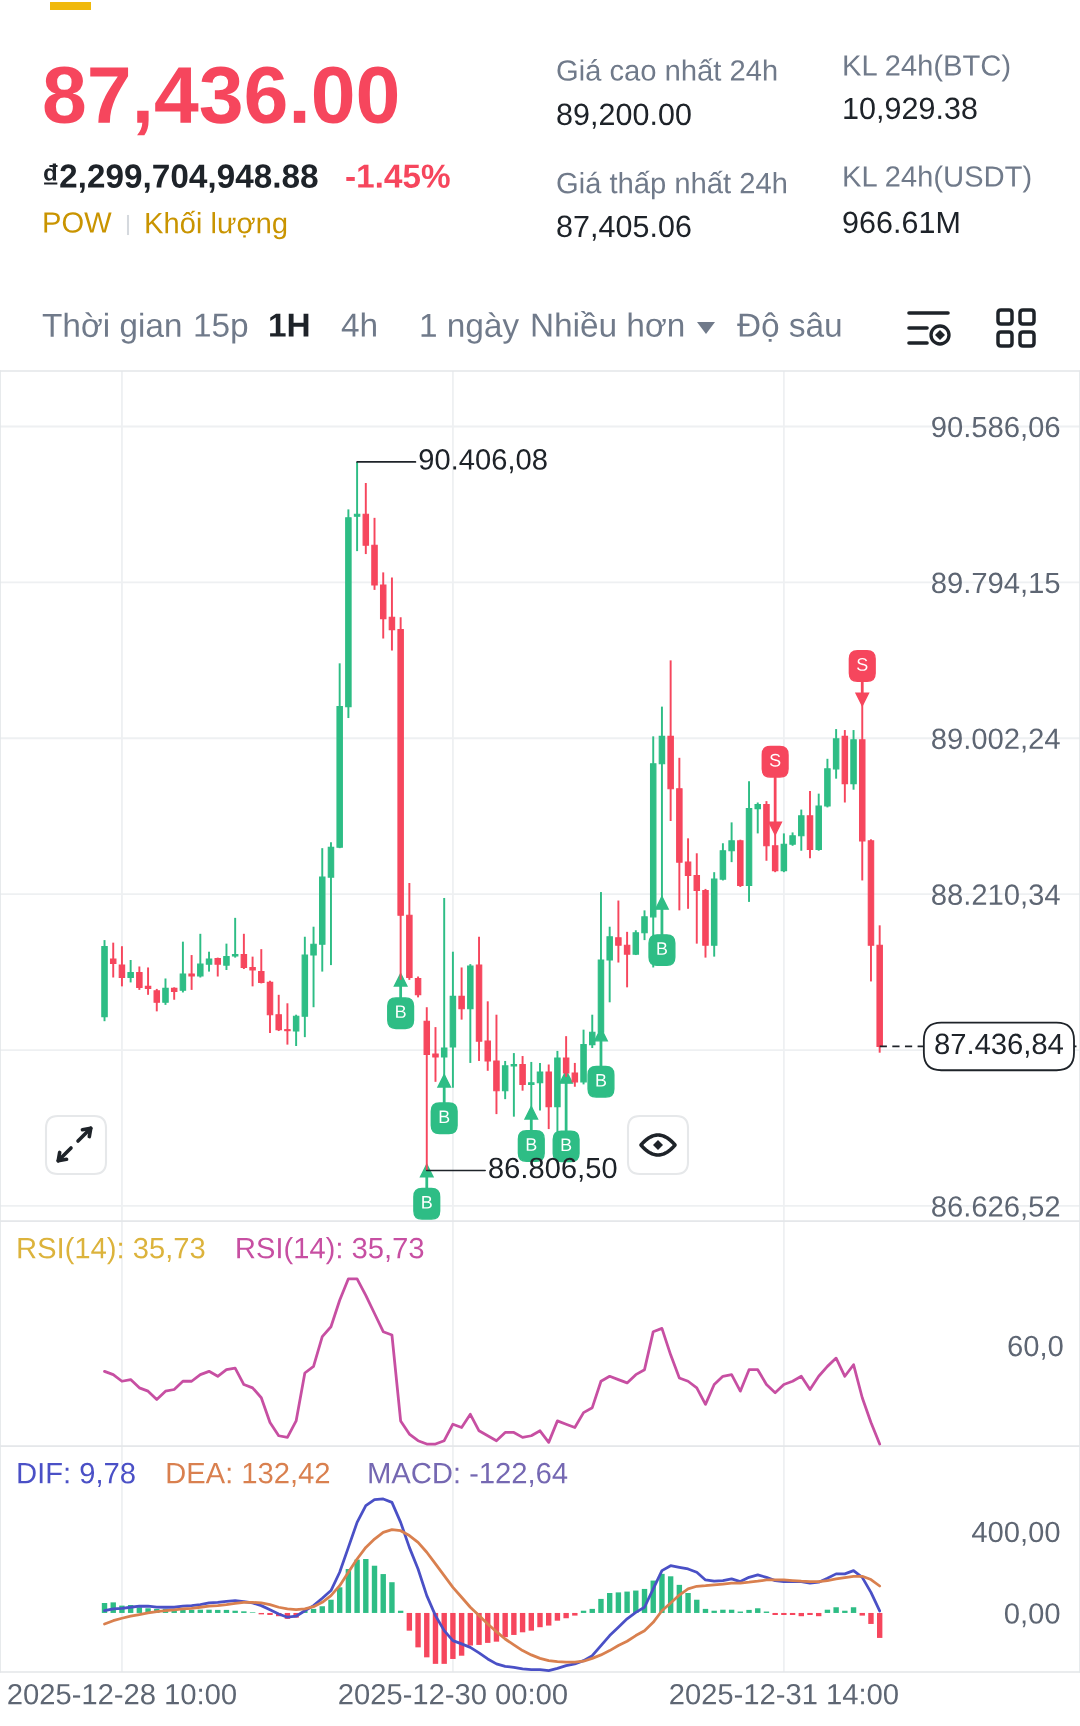 The height and width of the screenshot is (1726, 1080). Describe the element at coordinates (330, 1251) in the screenshot. I see `series-label: RSI(14): 35,73` at that location.